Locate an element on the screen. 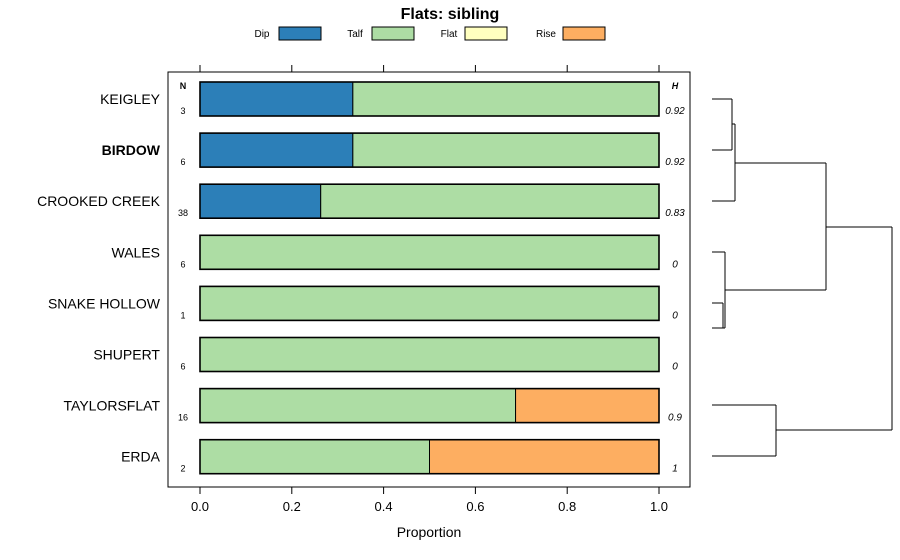 This screenshot has height=560, width=900. category-label: SHUPERT is located at coordinates (126, 355).